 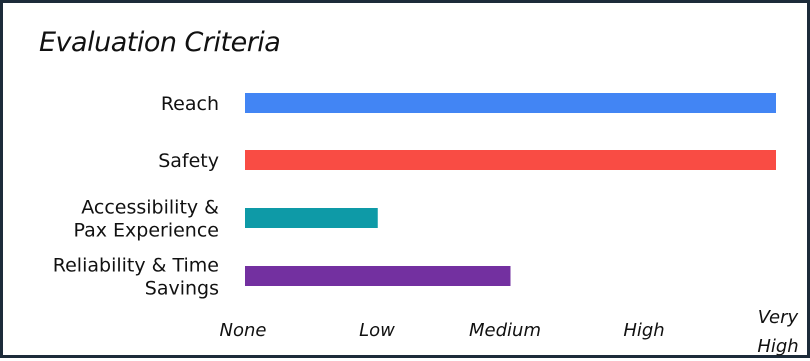 I want to click on category-label-0: Reach, so click(x=190, y=104).